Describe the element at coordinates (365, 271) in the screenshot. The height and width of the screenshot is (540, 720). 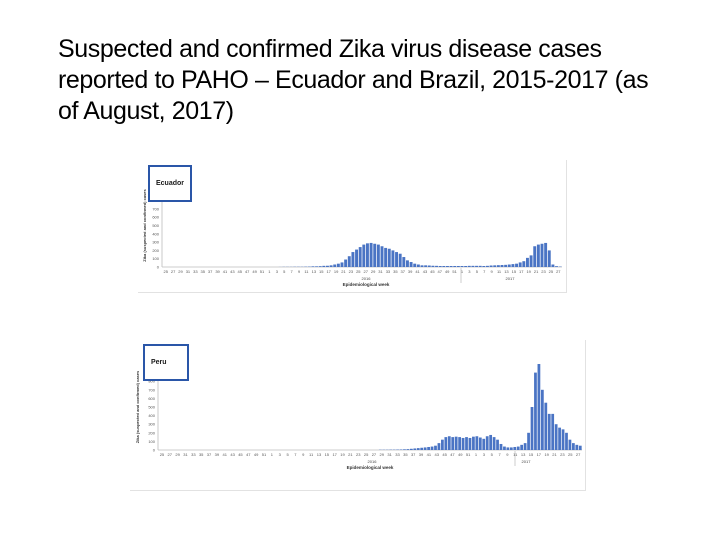
I see `ecuador-x-tick-label: 27` at that location.